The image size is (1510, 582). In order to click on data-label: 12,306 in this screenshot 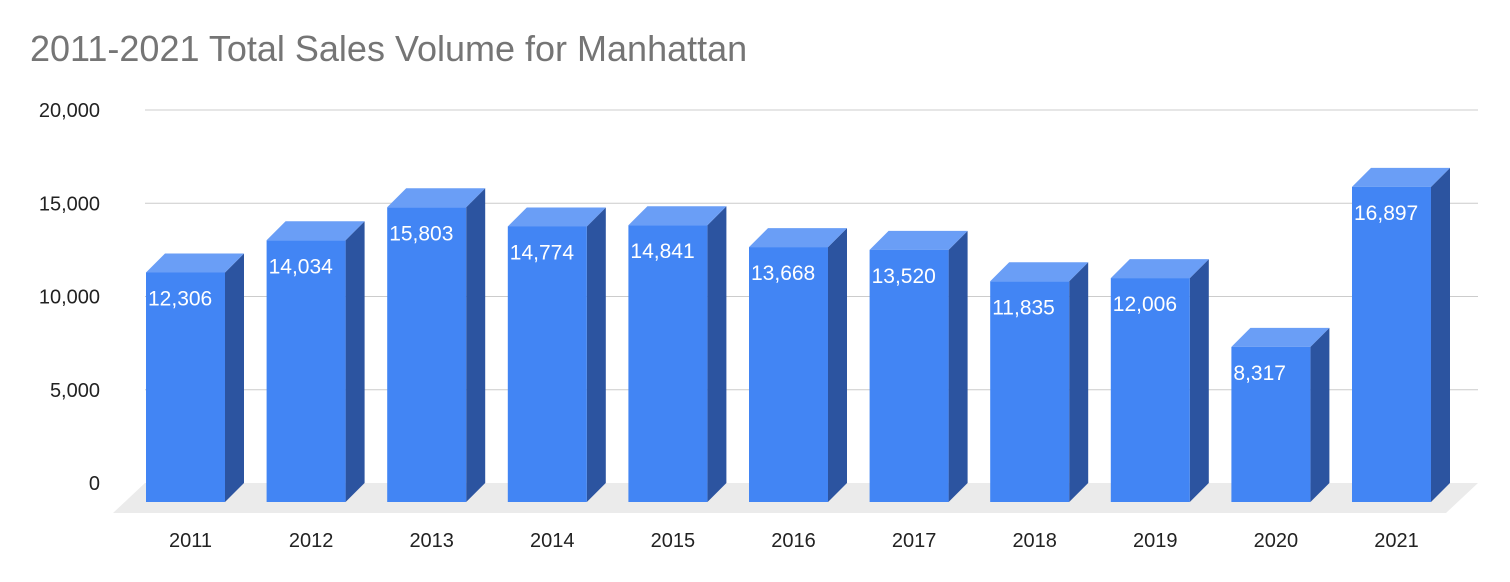, I will do `click(180, 298)`.